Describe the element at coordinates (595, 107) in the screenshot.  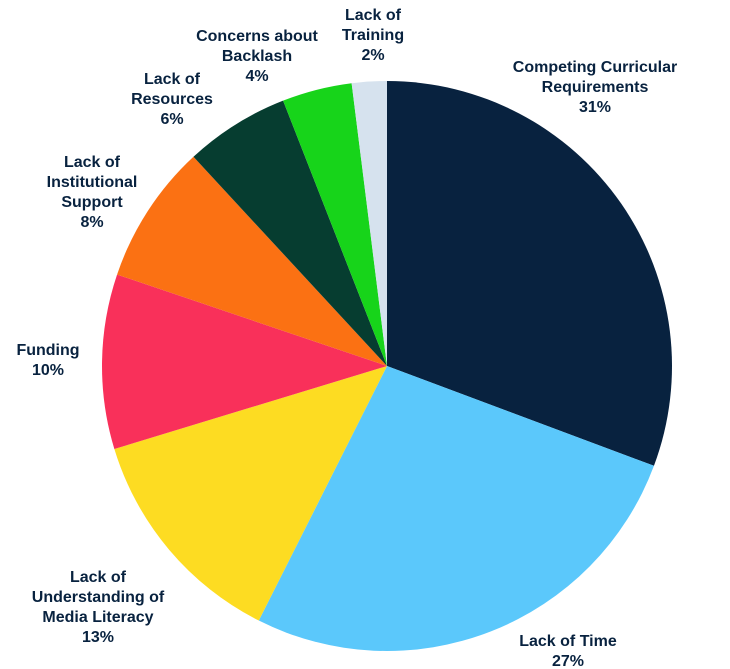
I see `slice-value: 31%` at that location.